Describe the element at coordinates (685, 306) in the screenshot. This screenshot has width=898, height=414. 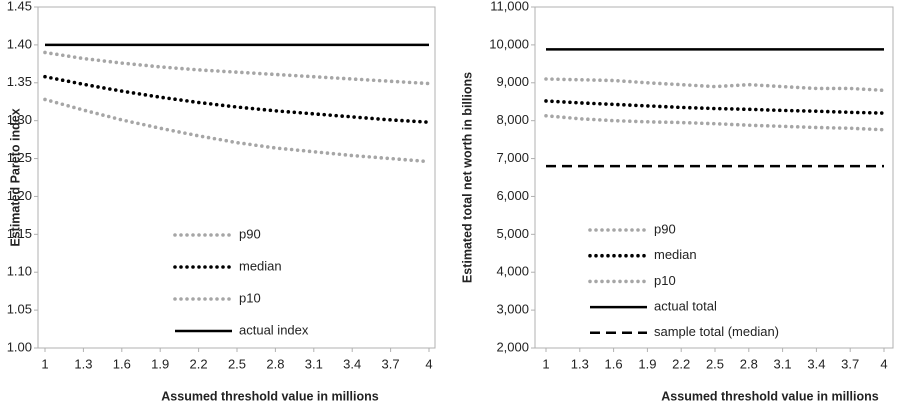
I see `legend-label: actual total` at that location.